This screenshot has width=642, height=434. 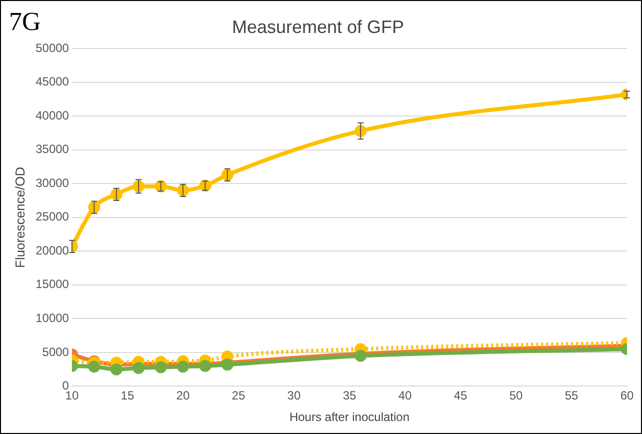 I want to click on y-tick-label: 35000, so click(x=53, y=149).